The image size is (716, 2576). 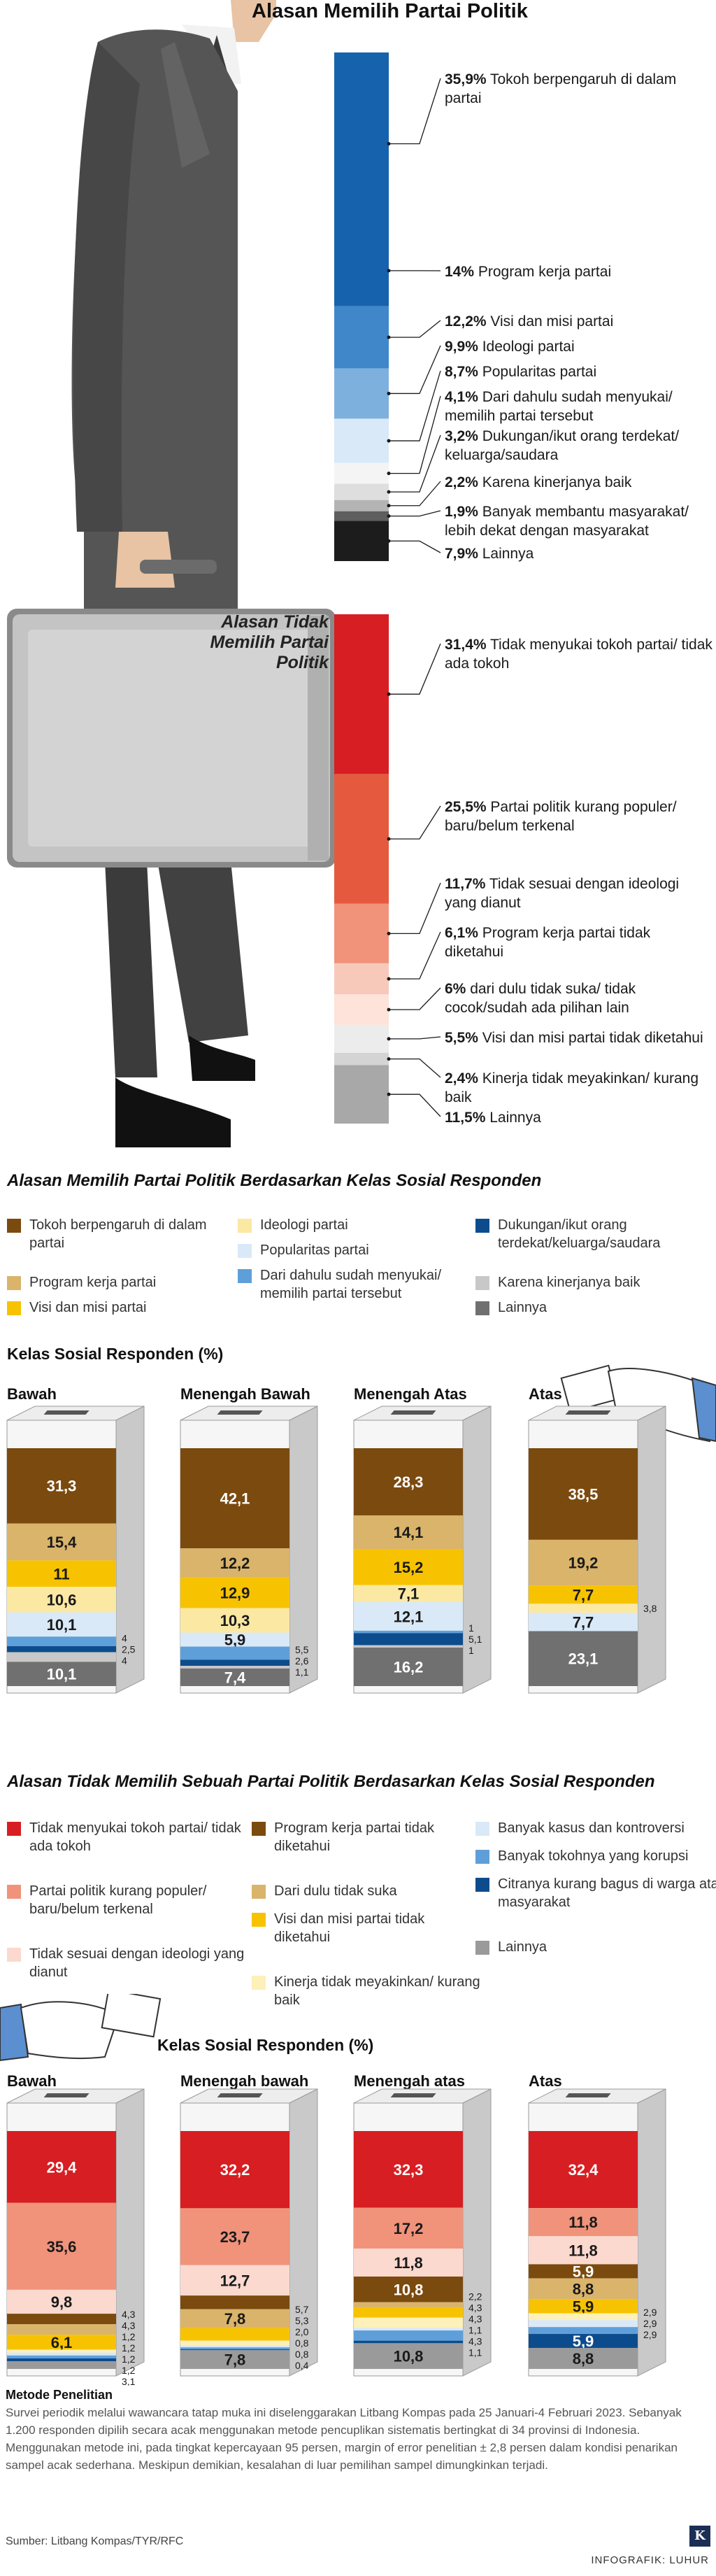 What do you see at coordinates (462, 397) in the screenshot?
I see `hero-annotation-value: 4,1%` at bounding box center [462, 397].